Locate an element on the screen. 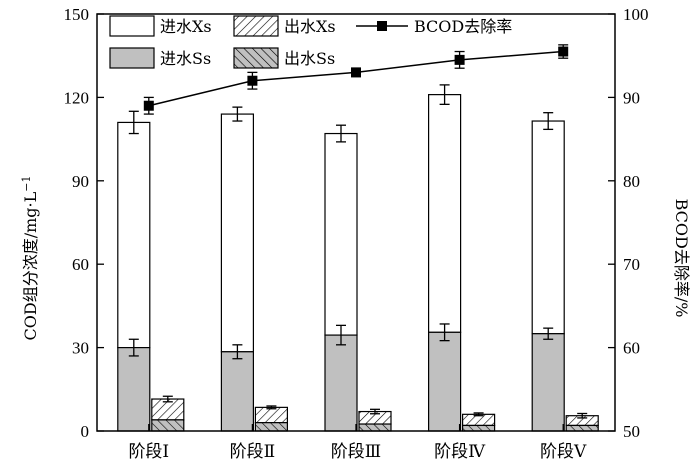  legend: 进水Xs 出水Xs BCOD去除率 进水Ss 出水Ss is located at coordinates (310, 42).